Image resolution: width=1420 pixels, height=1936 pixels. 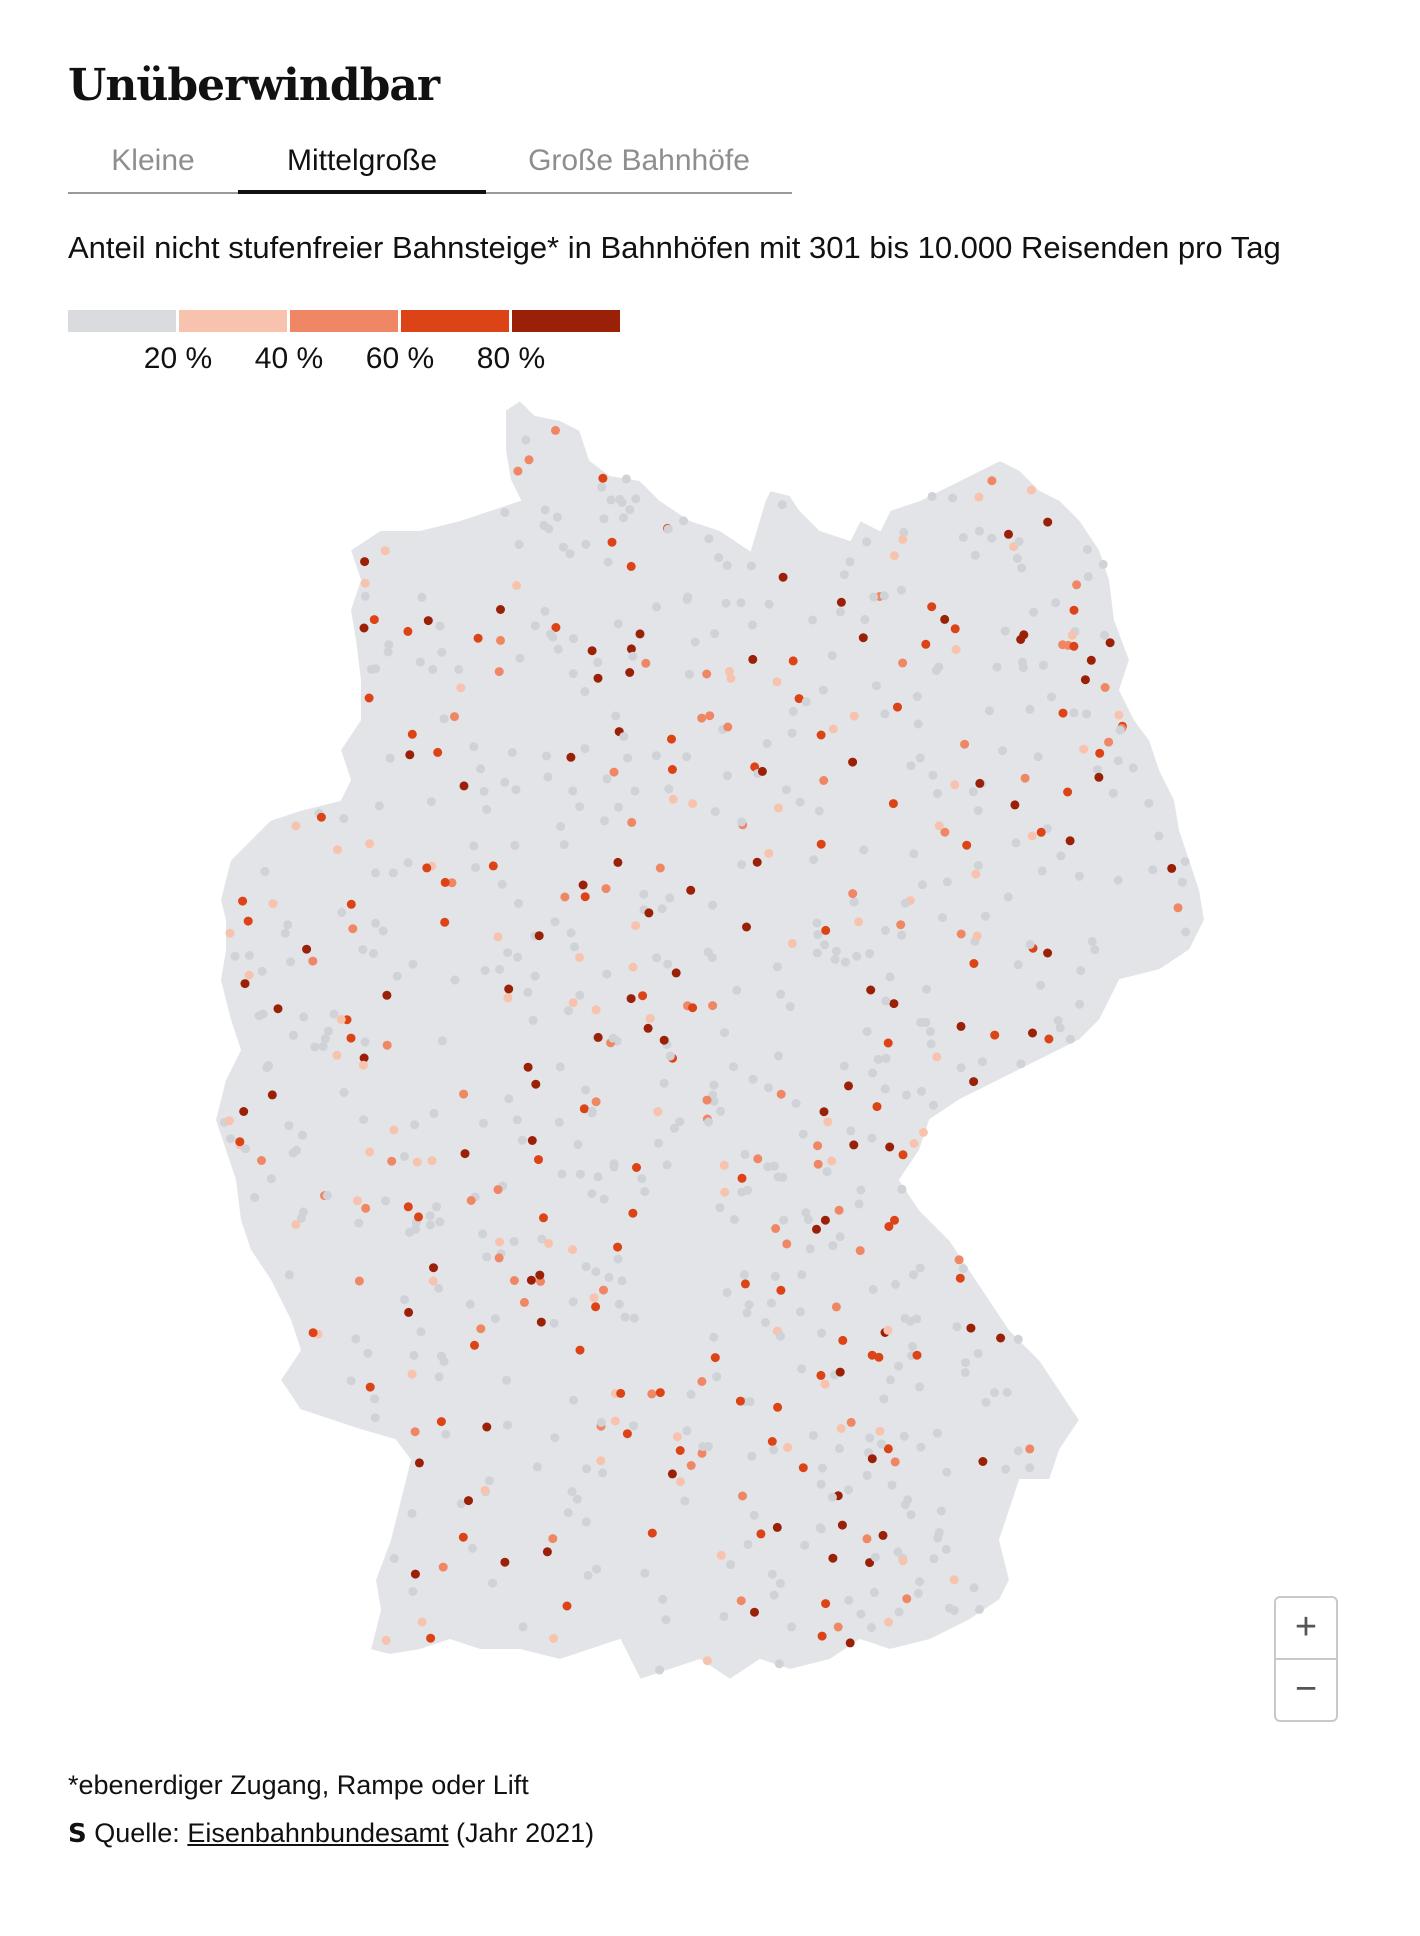 I want to click on zoom-out-button: −, so click(x=1306, y=1689).